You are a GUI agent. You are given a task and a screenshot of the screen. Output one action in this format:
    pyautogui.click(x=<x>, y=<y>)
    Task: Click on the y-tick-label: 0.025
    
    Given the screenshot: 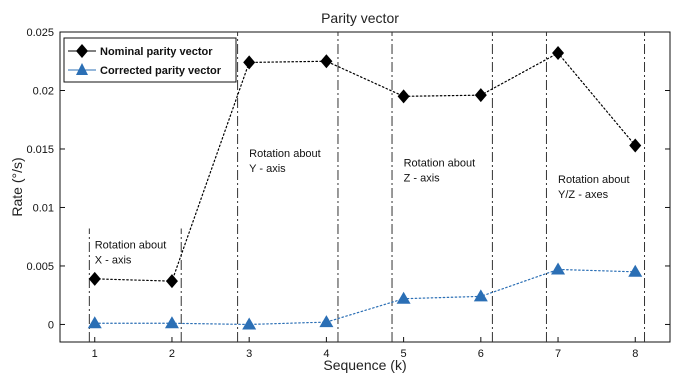 What is the action you would take?
    pyautogui.click(x=40, y=33)
    